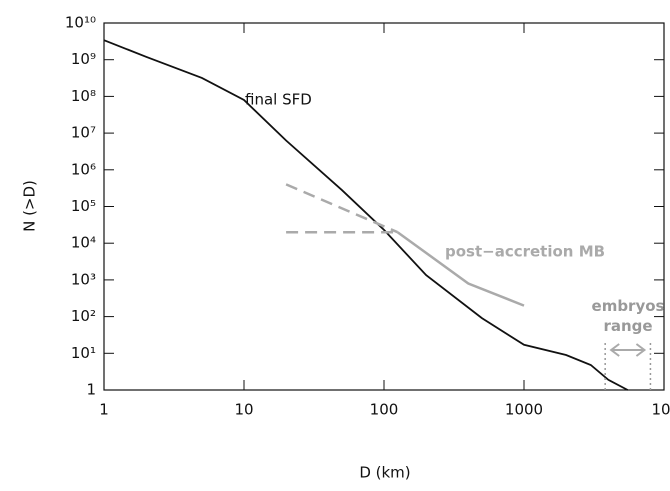  I want to click on series-label: post−accretion MB, so click(525, 252).